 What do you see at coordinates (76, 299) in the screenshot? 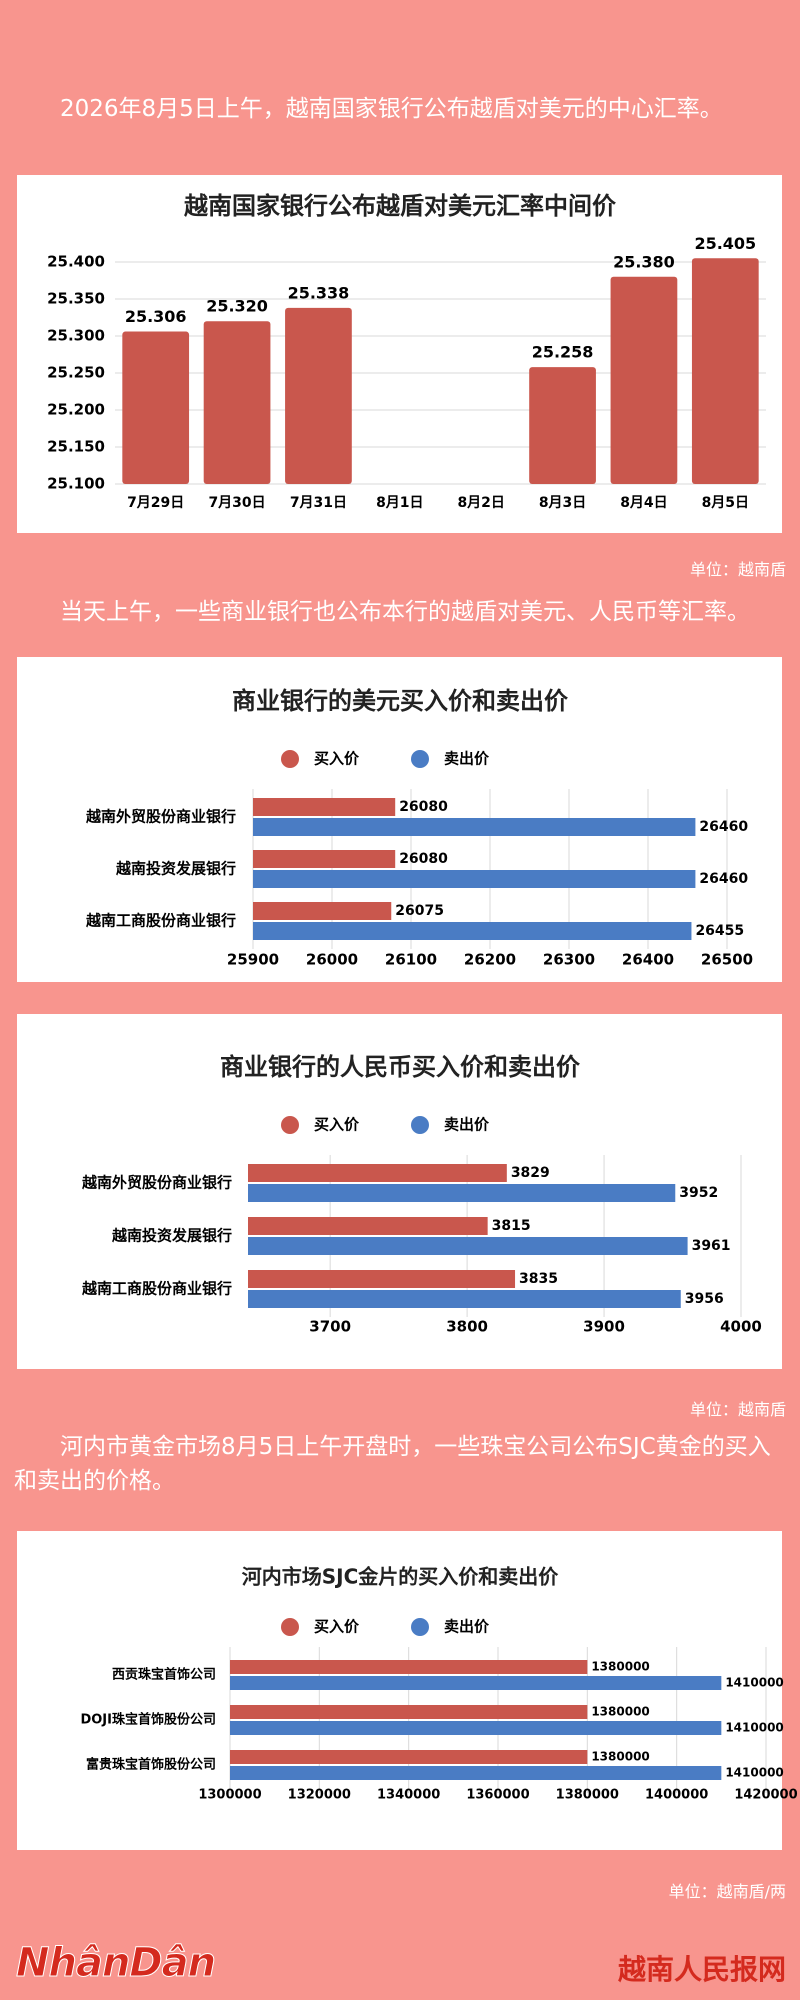
I see `y-tick-label: 25.350` at bounding box center [76, 299].